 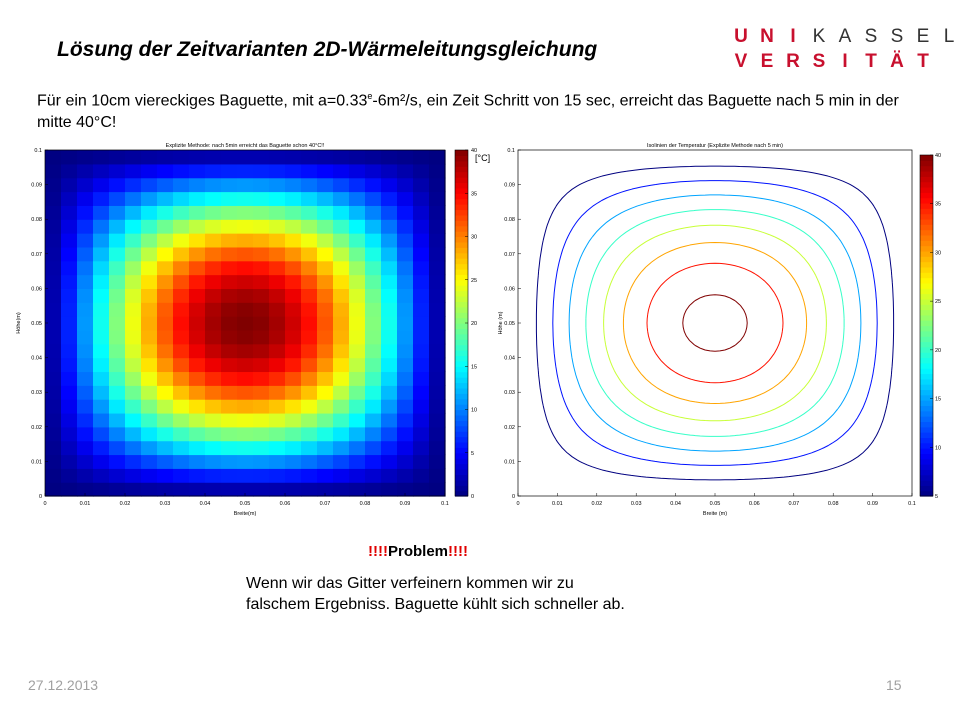 I want to click on footer-date: 27.12.2013, so click(x=63, y=685).